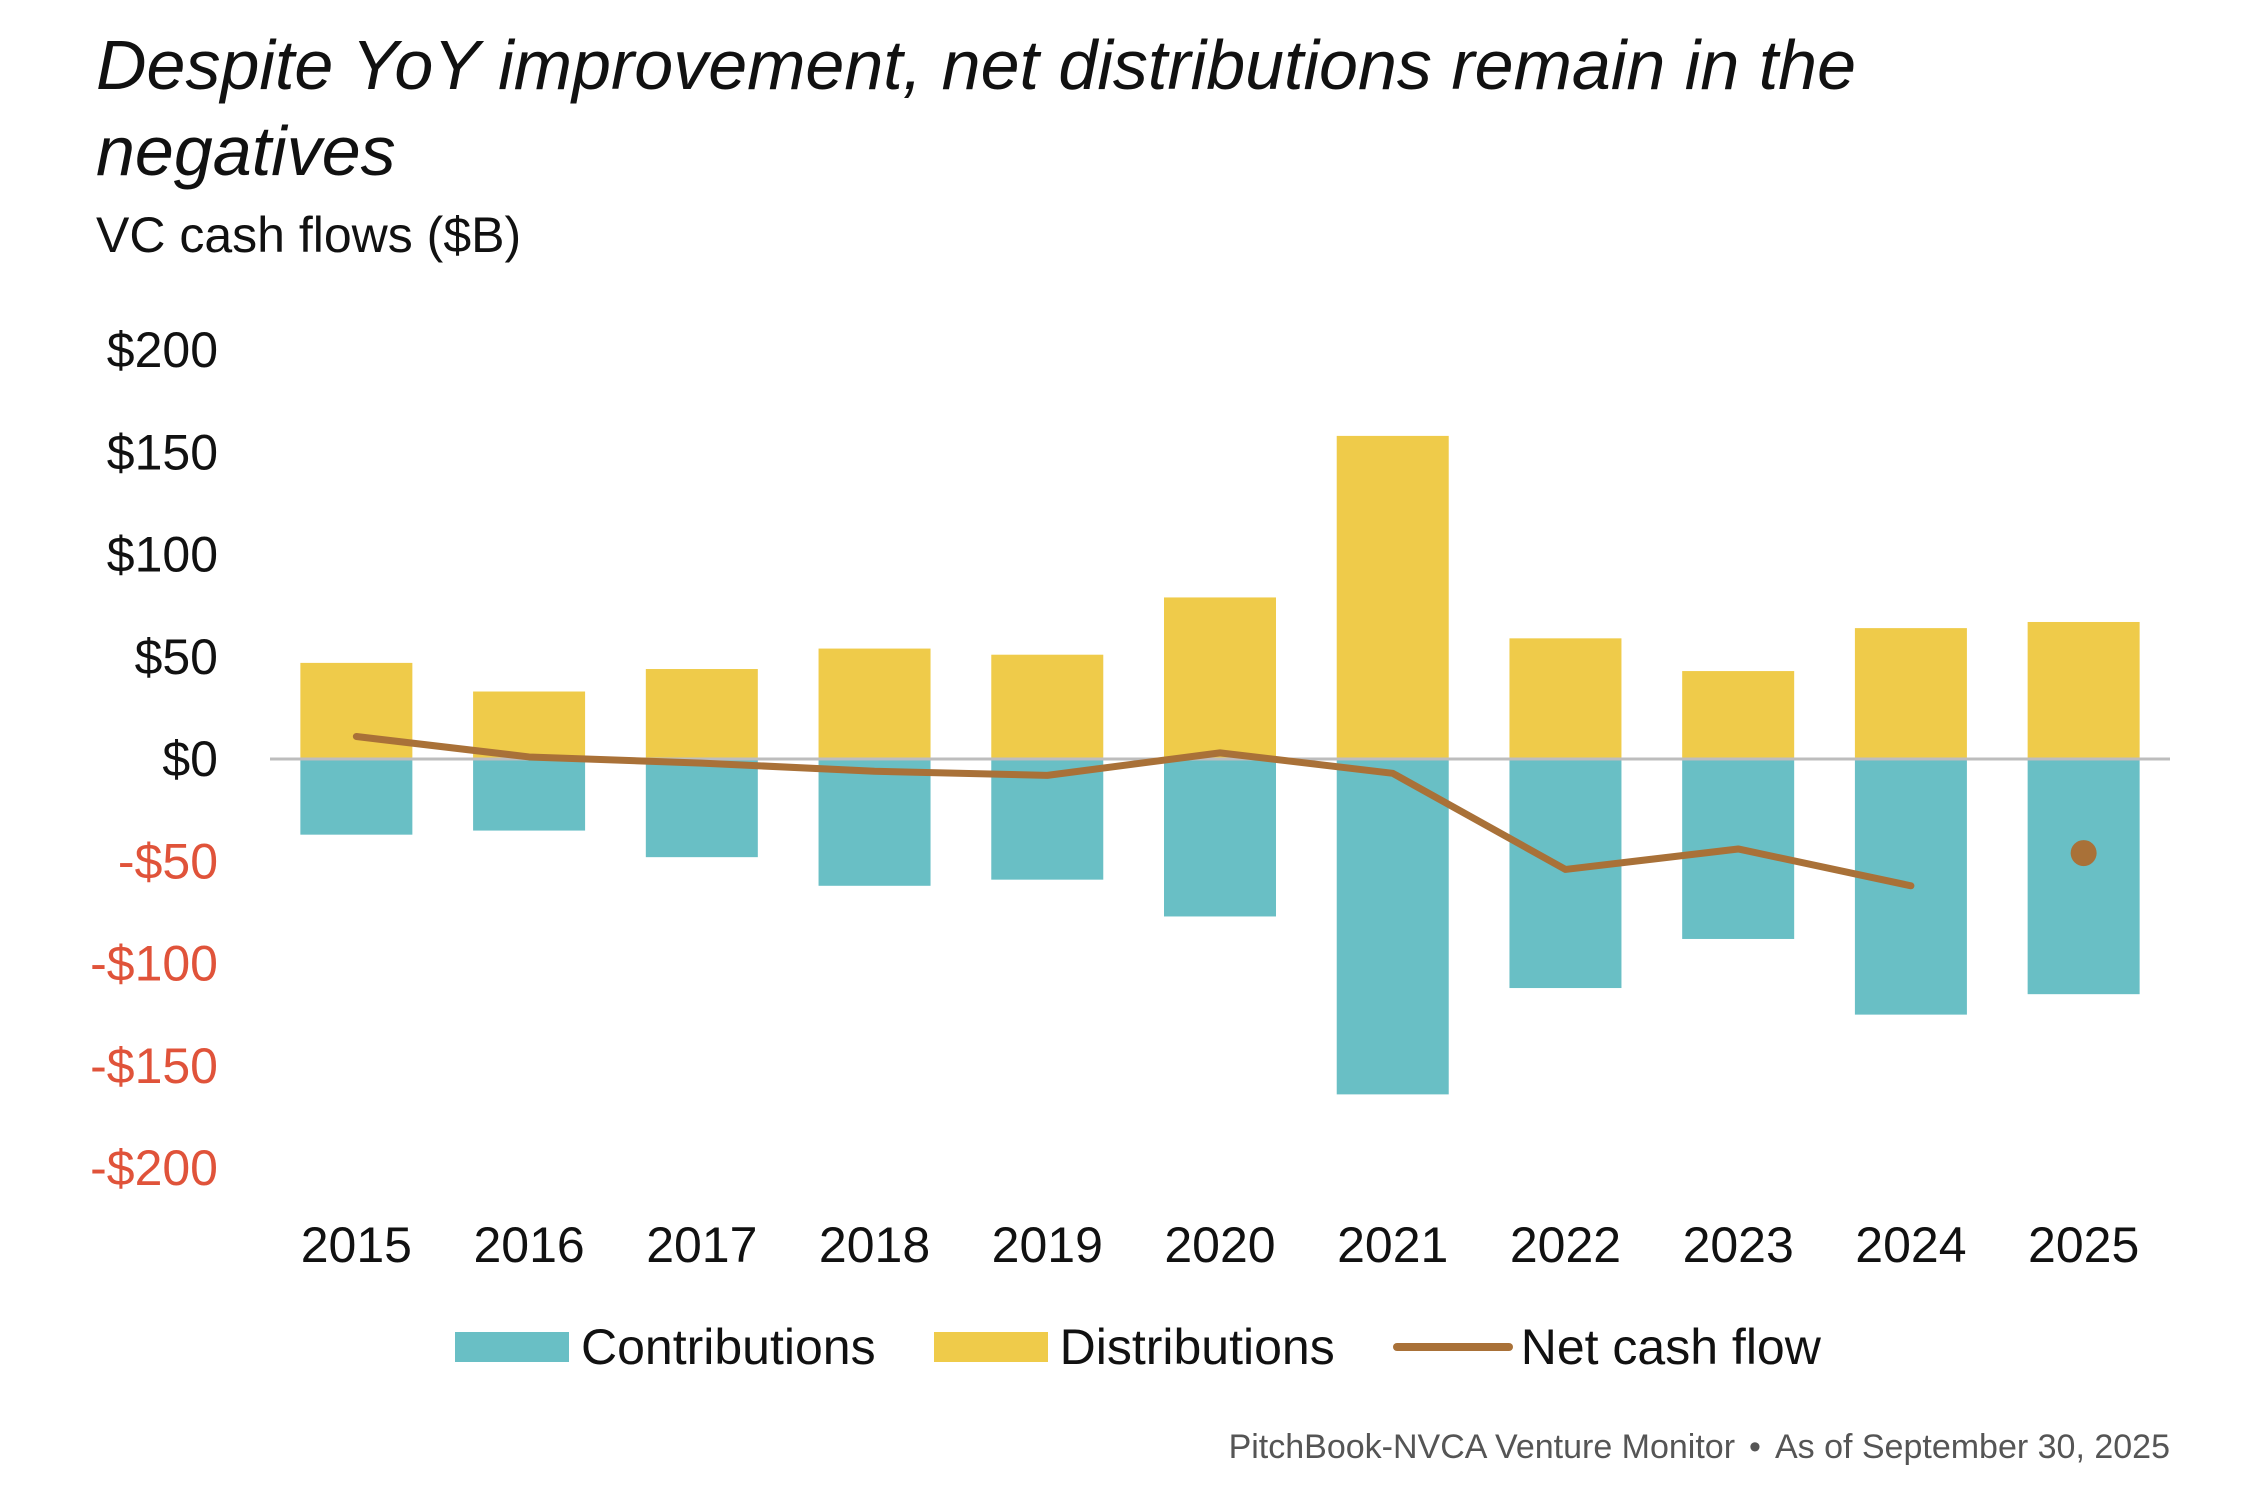 Image resolution: width=2250 pixels, height=1500 pixels. What do you see at coordinates (1972, 1447) in the screenshot?
I see `as-of-date: As of September 30, 2025` at bounding box center [1972, 1447].